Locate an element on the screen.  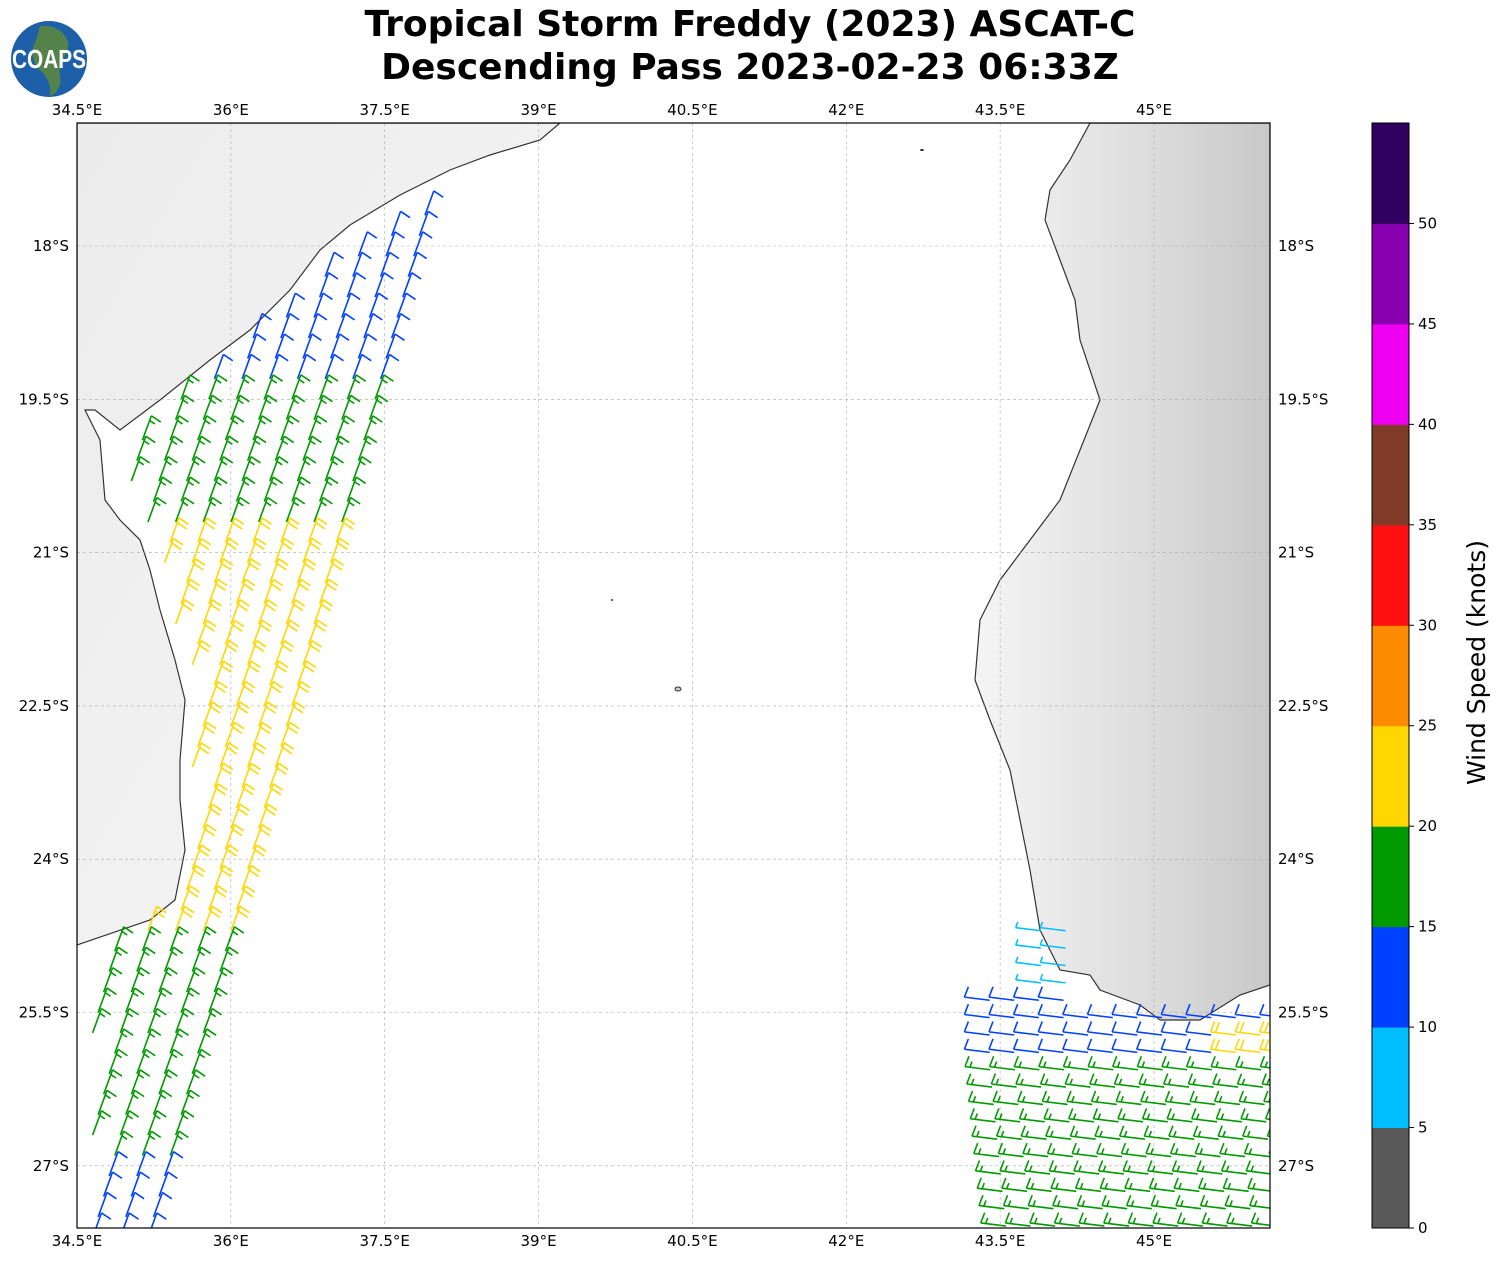
lon-tick-label: 42°E is located at coordinates (846, 110).